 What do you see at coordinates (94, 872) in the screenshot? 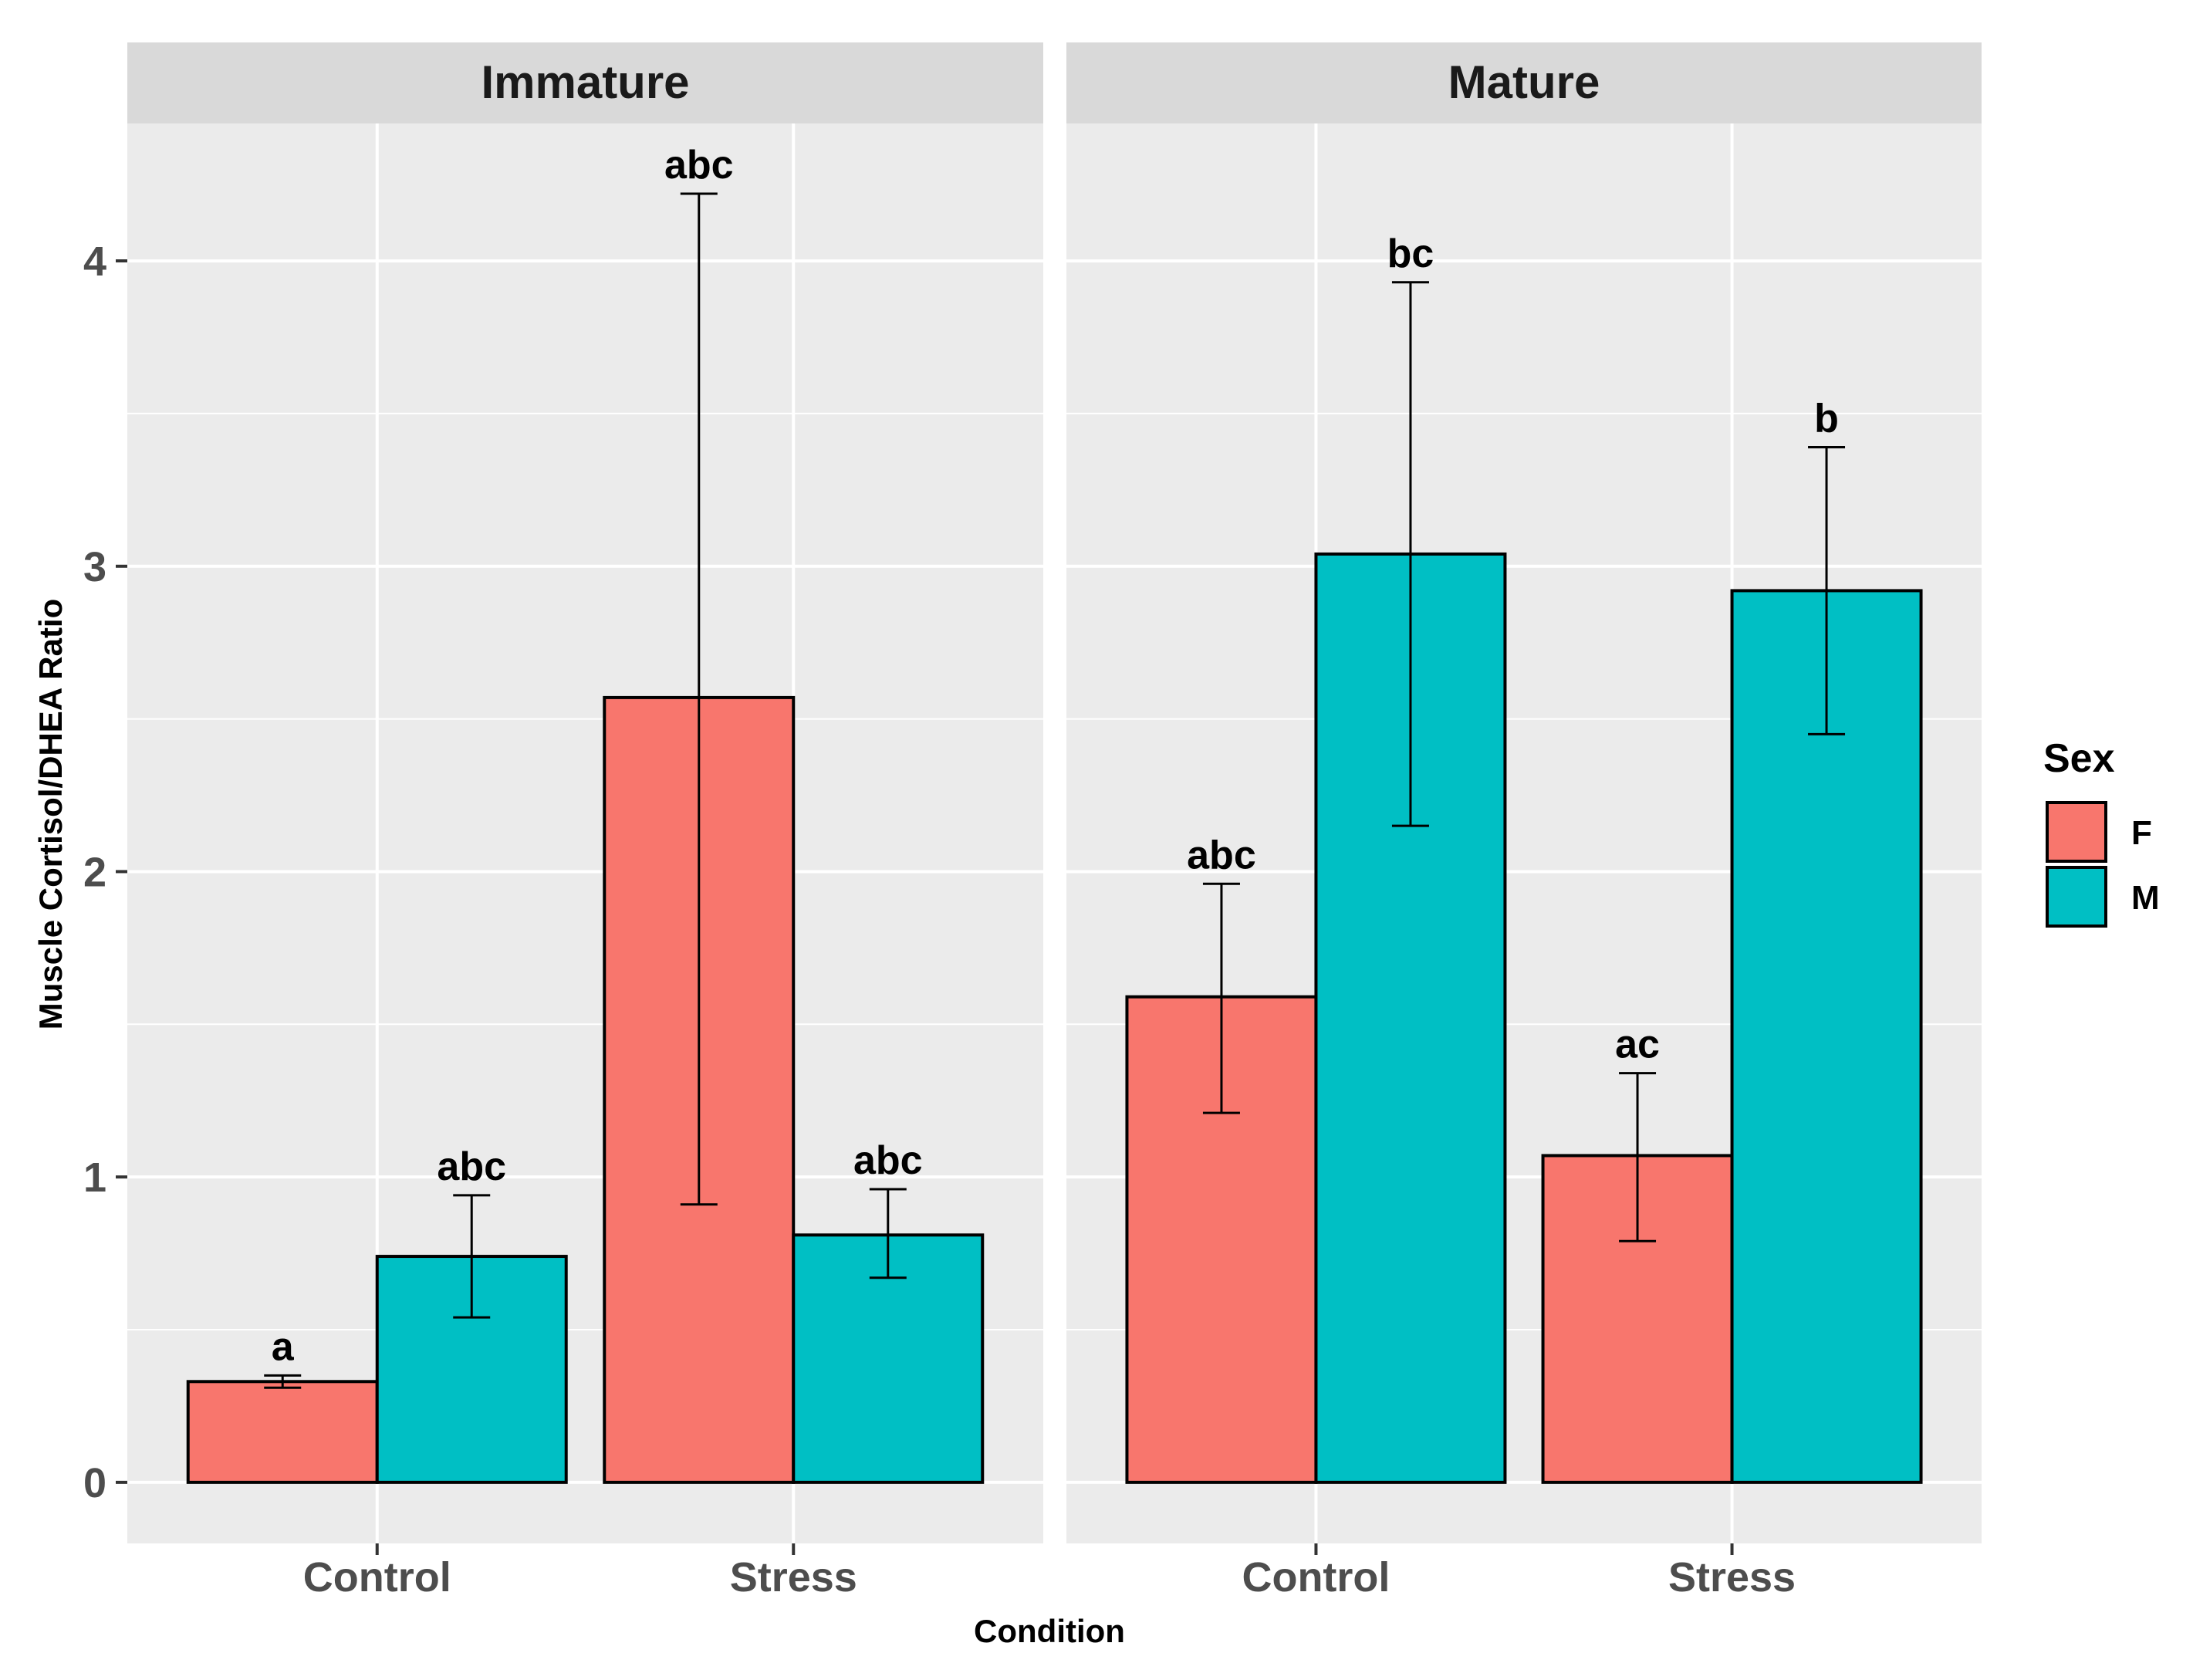
I see `y-tick-label: 2` at bounding box center [94, 872].